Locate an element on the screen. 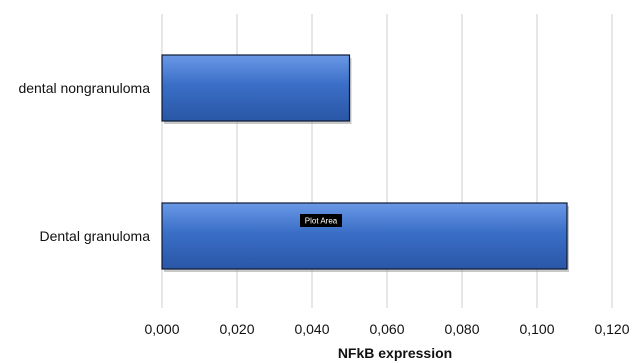 The height and width of the screenshot is (362, 635). x-tick-label: 0,080 is located at coordinates (461, 329).